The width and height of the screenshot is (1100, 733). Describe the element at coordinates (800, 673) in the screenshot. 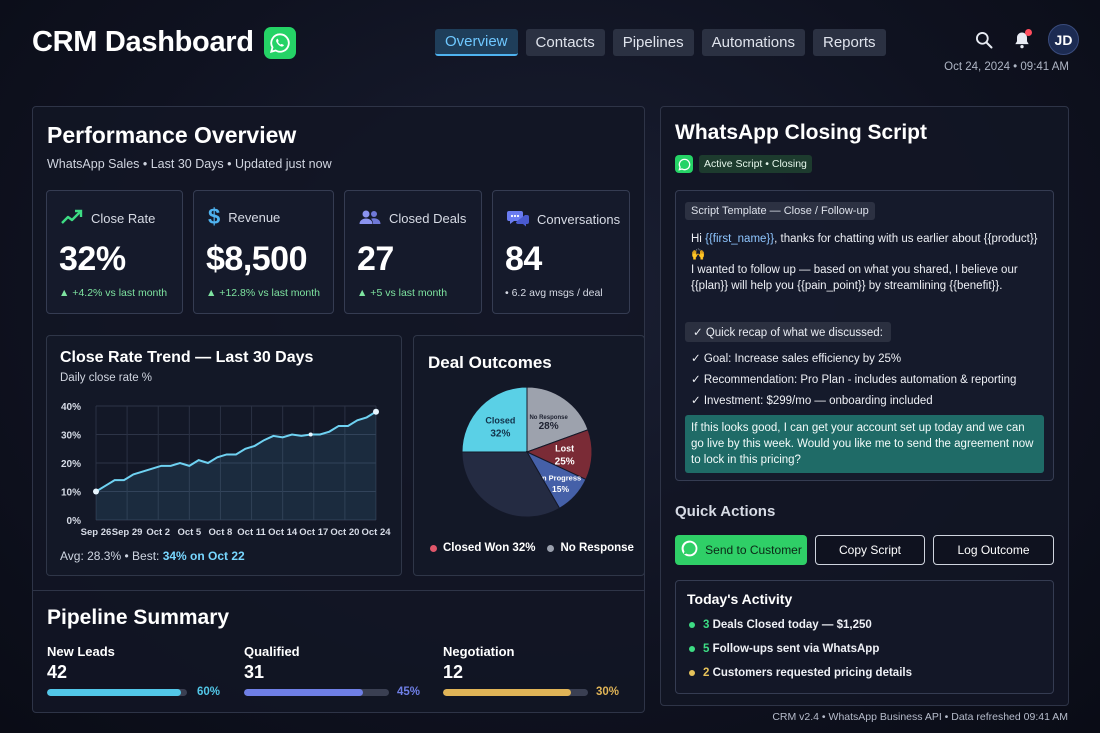

I see `activity-item: 2 Customers requested pricing details` at that location.